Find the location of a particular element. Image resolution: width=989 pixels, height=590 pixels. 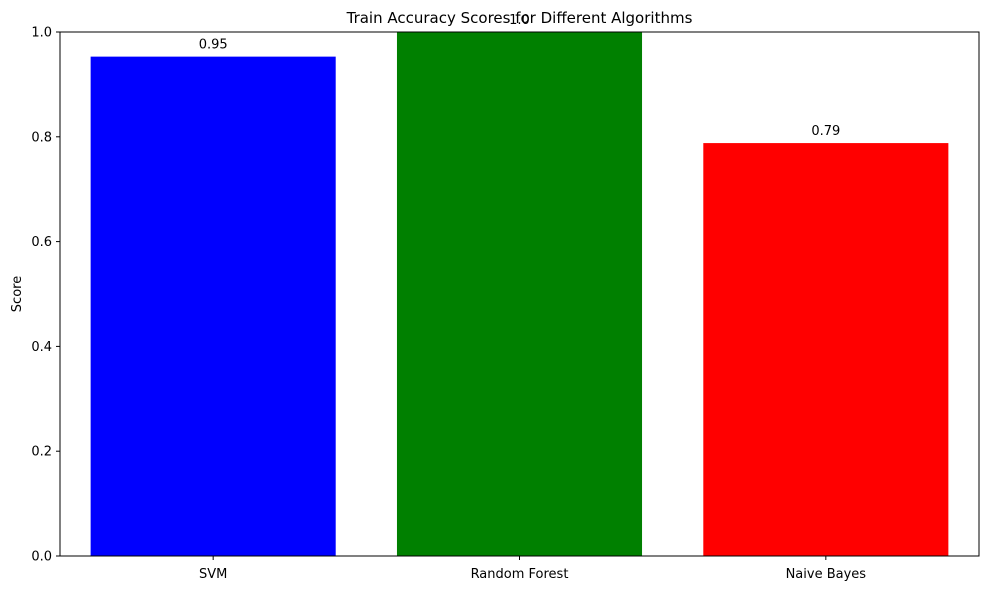

y-tick-label: 0.8 is located at coordinates (41, 137).